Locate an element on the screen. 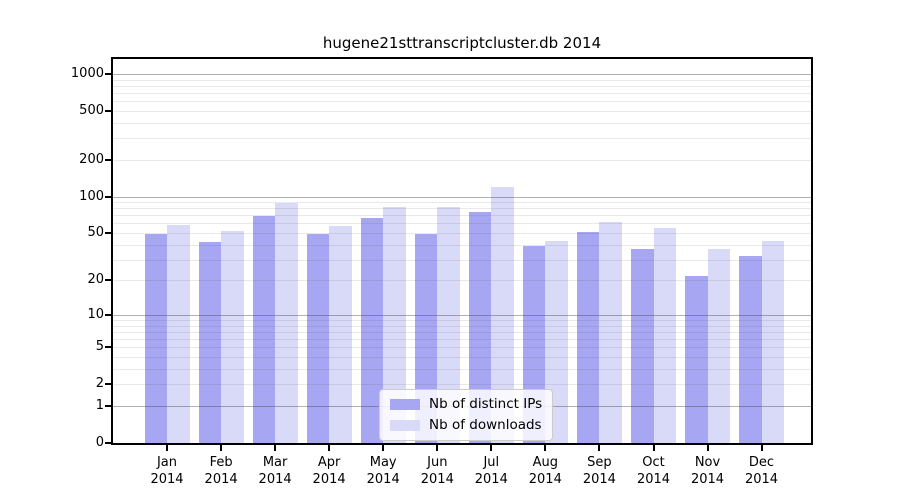 The image size is (900, 500). x-tick-label-mar: Mar 2014 is located at coordinates (275, 471).